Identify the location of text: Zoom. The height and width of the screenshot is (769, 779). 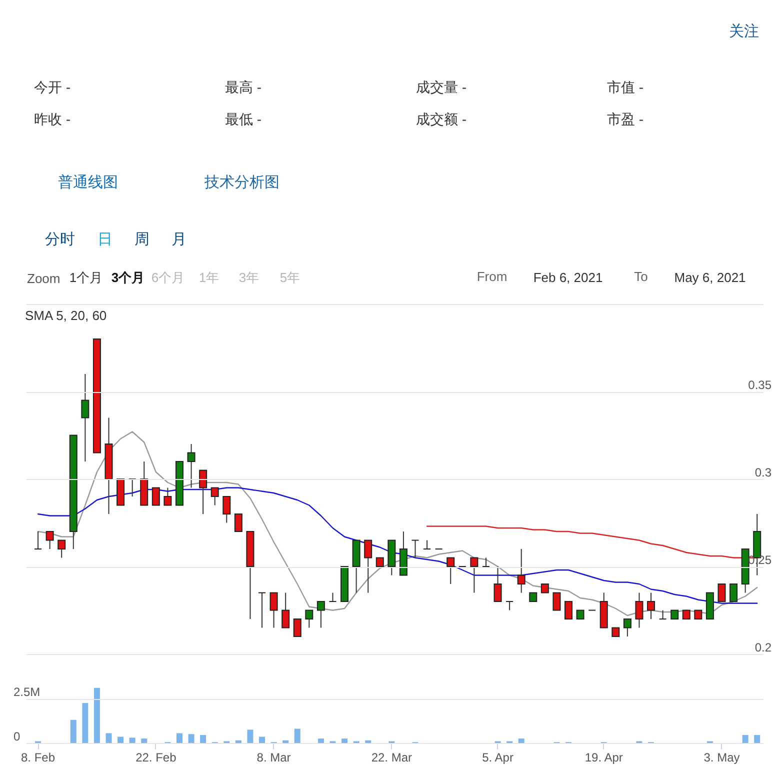
(43, 278).